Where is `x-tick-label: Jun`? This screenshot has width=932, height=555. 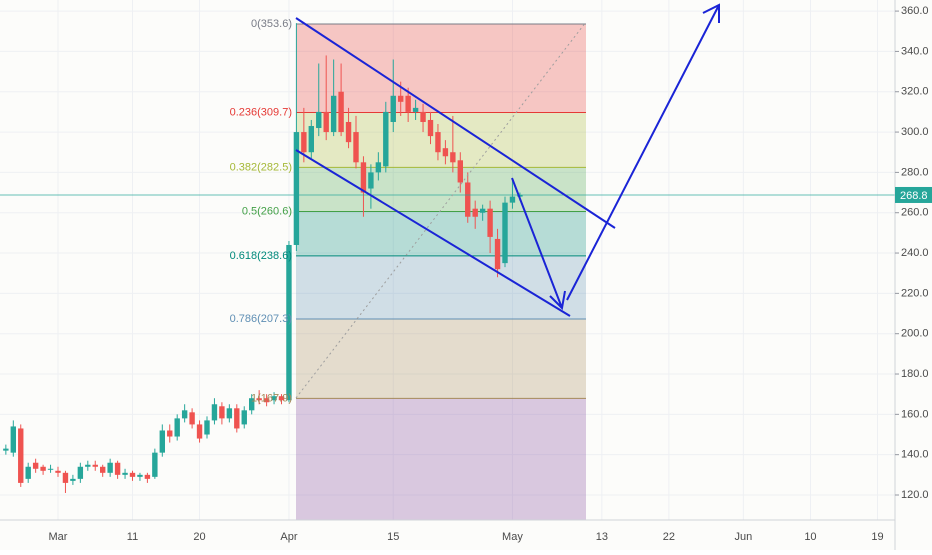
x-tick-label: Jun is located at coordinates (744, 537).